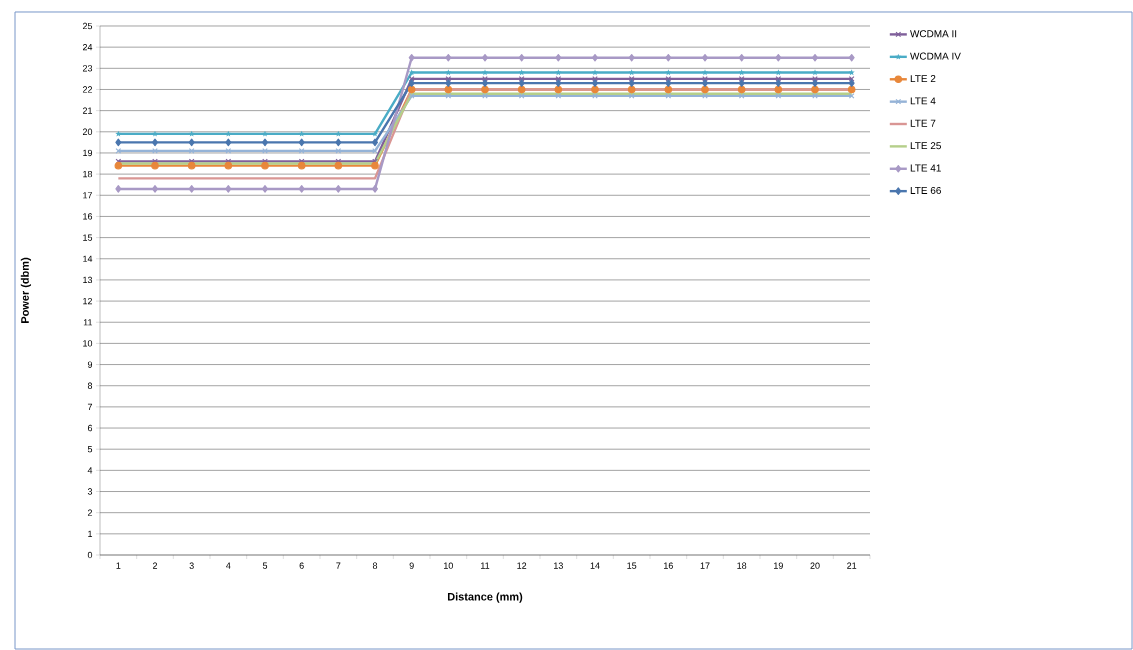 The image size is (1133, 650). I want to click on y-tick-label: 17, so click(88, 195).